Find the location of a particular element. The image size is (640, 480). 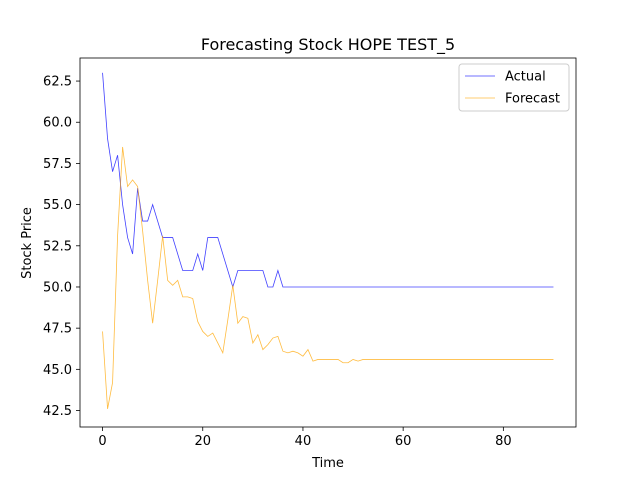

x-tick-label: 0 is located at coordinates (102, 441).